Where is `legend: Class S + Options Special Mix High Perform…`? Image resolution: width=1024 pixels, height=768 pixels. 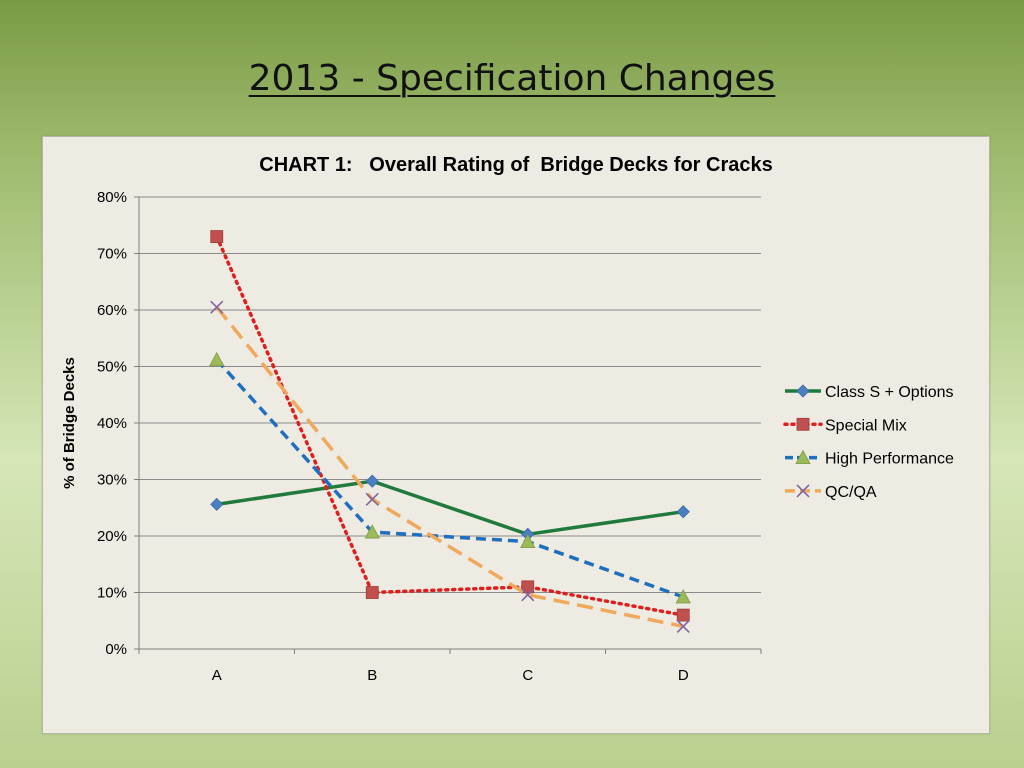 legend: Class S + Options Special Mix High Perform… is located at coordinates (868, 442).